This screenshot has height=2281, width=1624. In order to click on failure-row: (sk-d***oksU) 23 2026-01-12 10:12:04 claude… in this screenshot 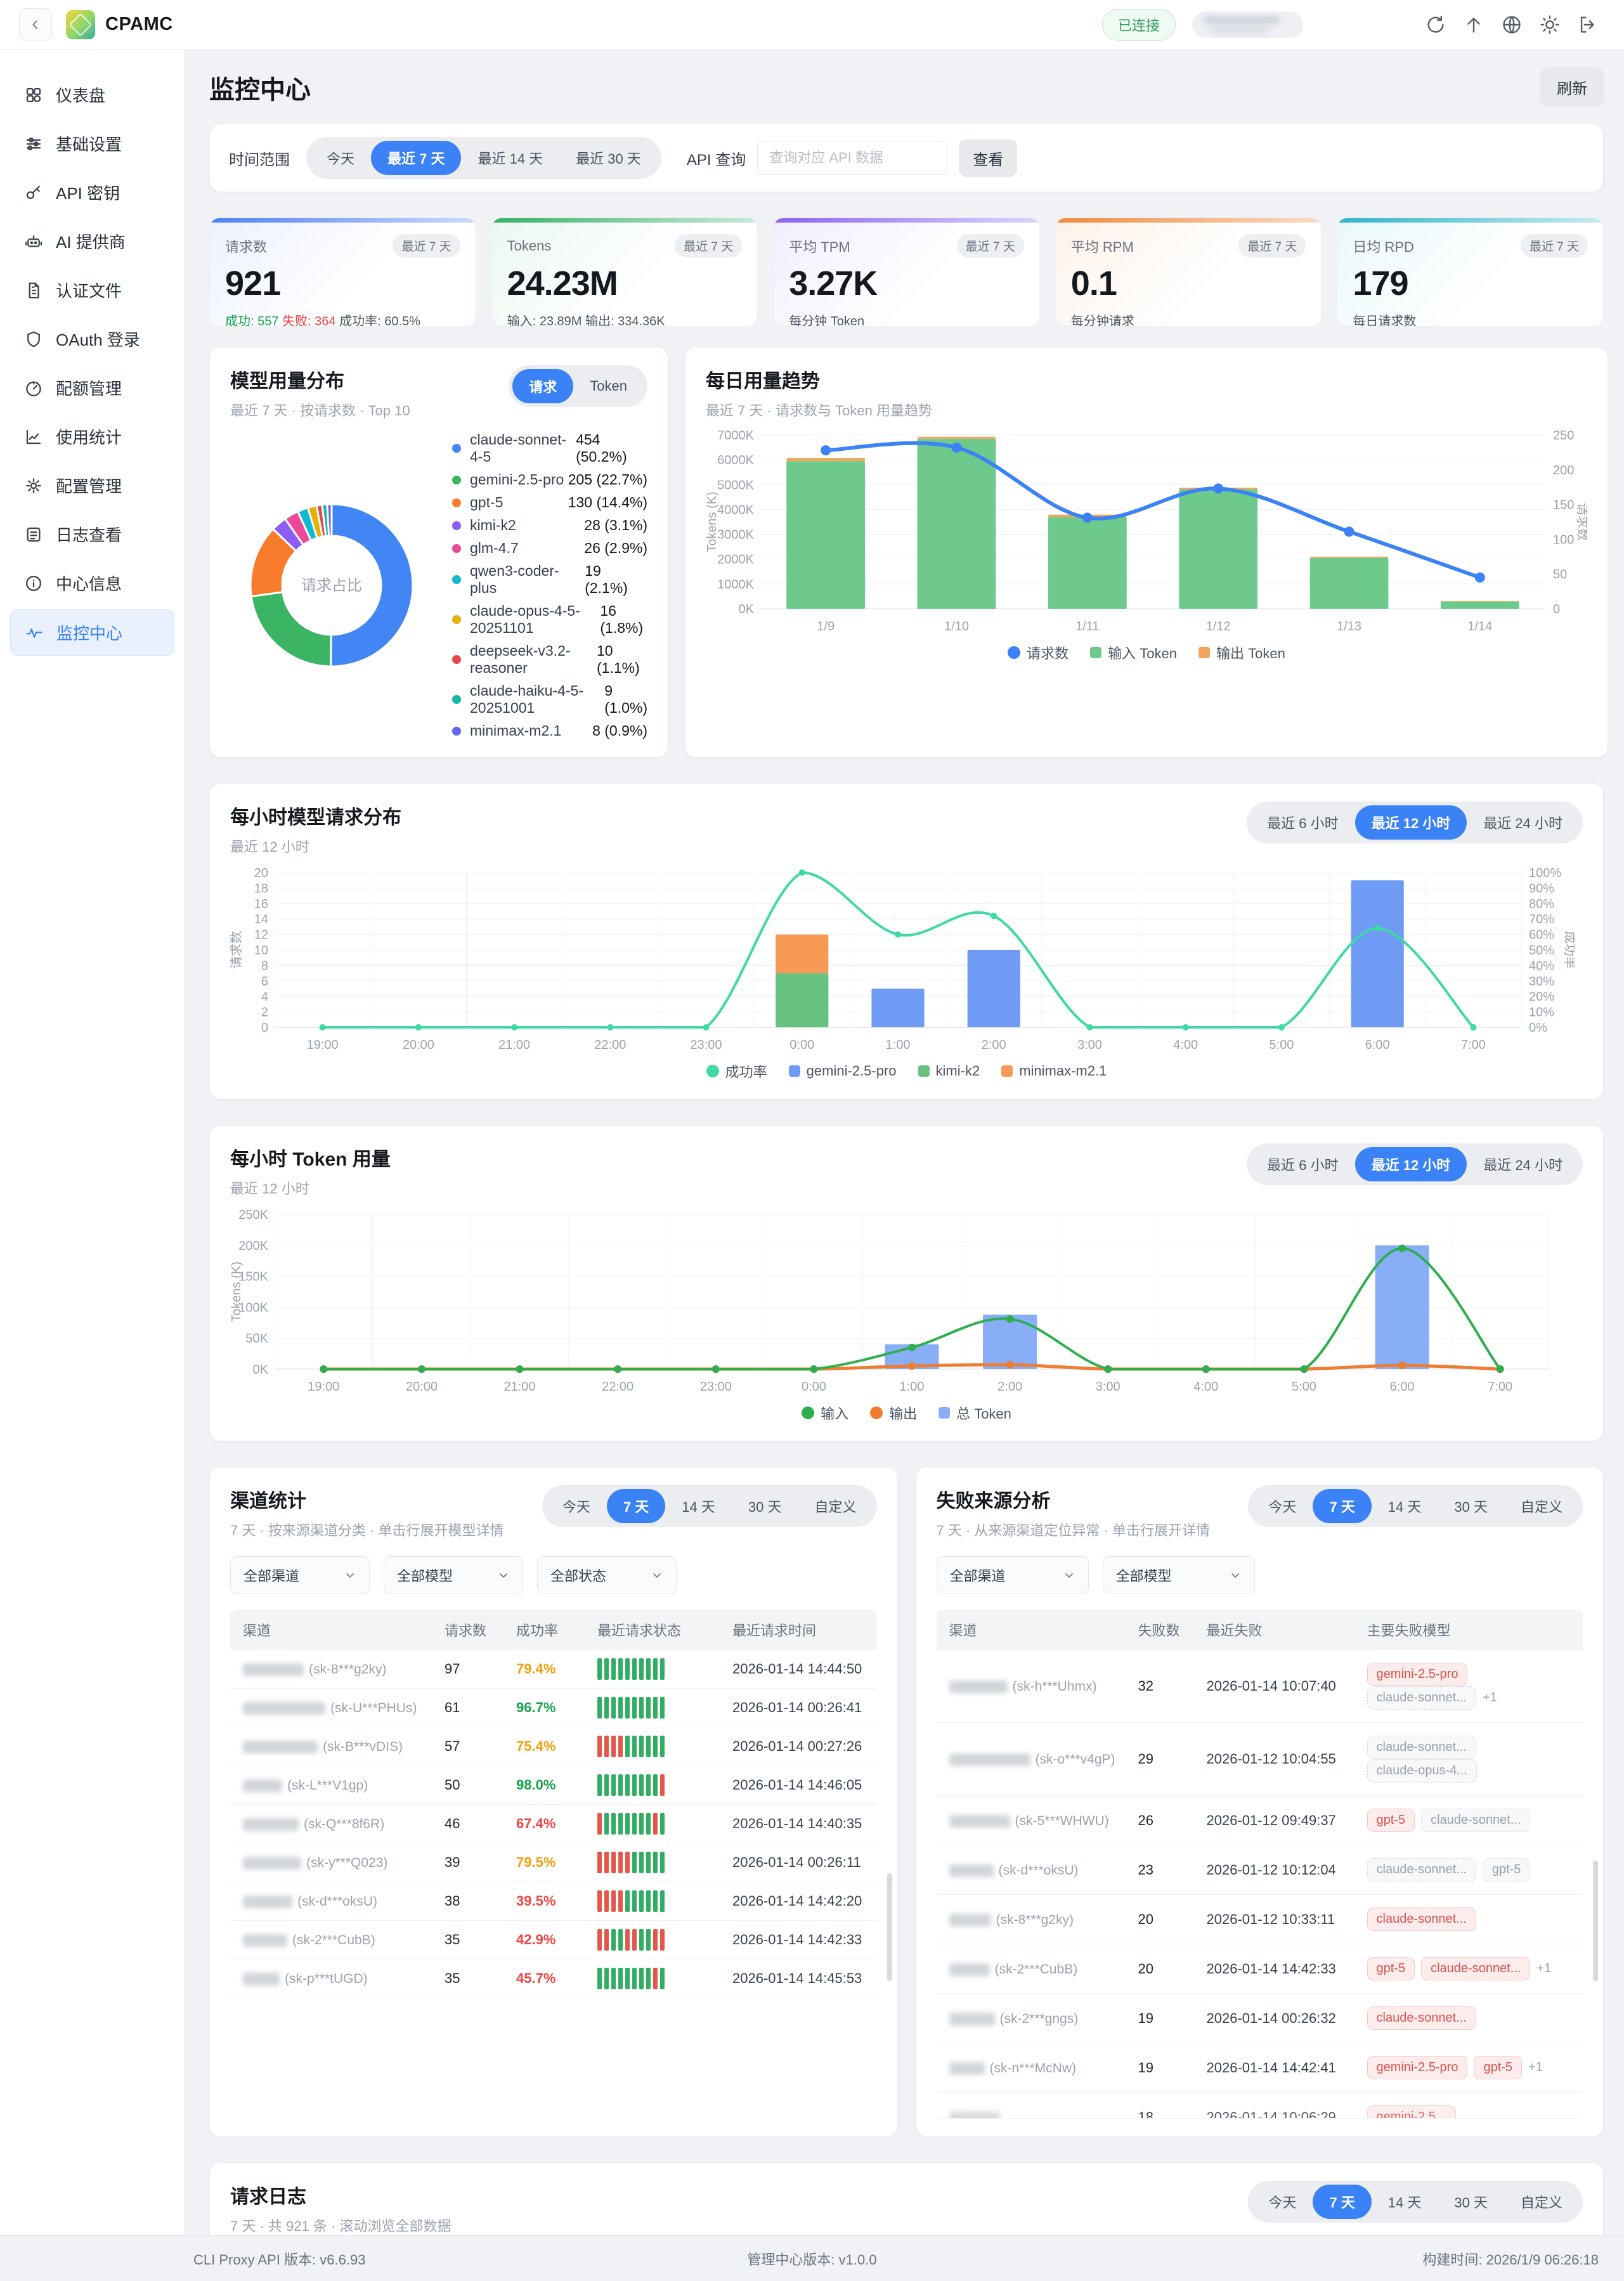, I will do `click(1259, 1870)`.